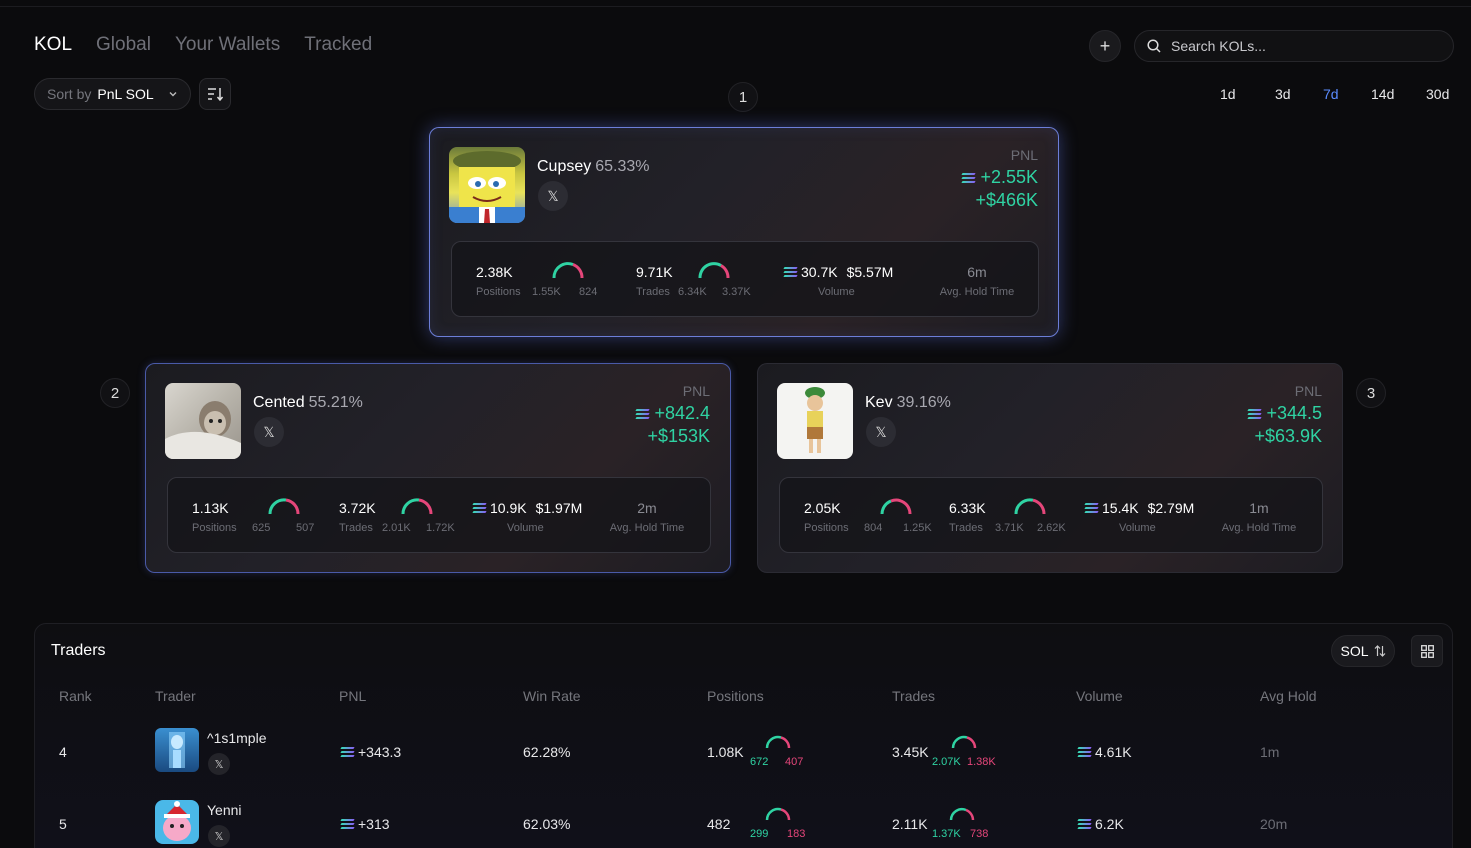  I want to click on positions-value: 1.13K, so click(210, 508).